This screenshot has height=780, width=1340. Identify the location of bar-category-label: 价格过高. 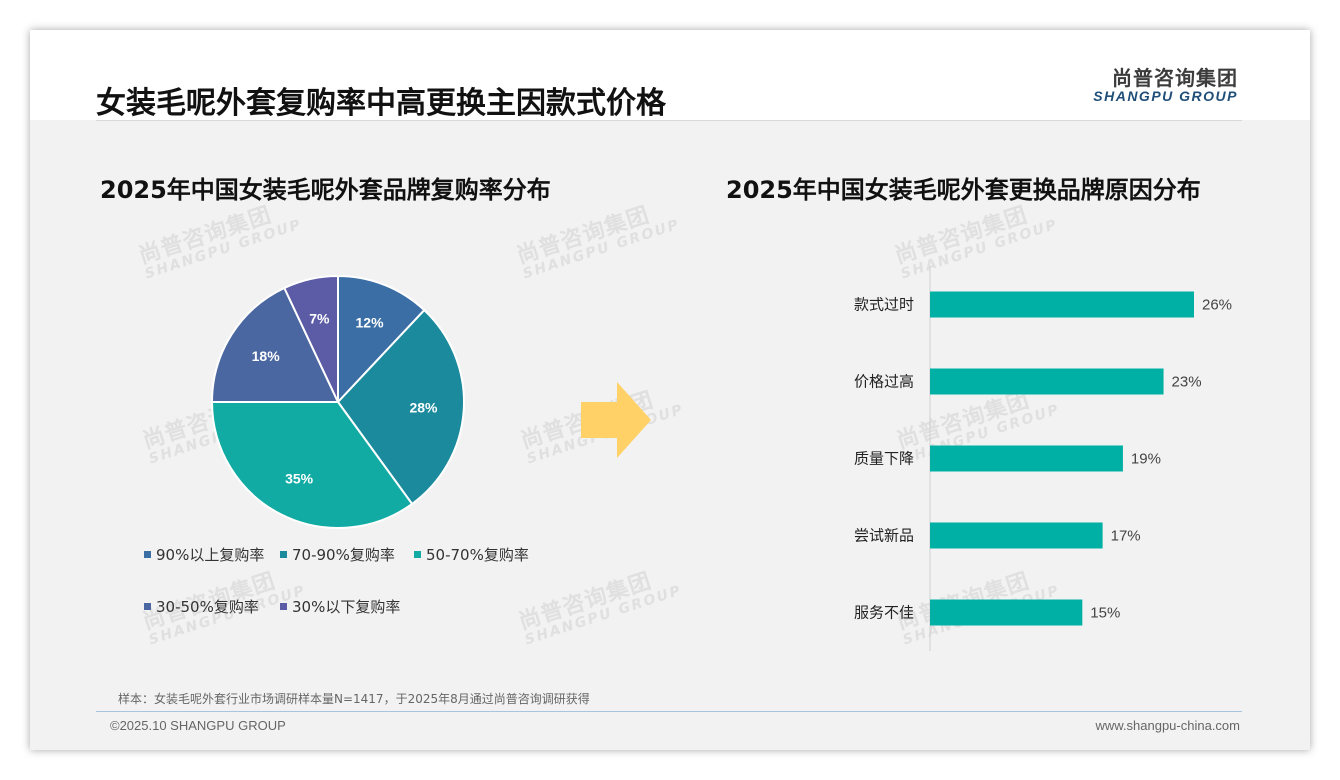
(884, 382).